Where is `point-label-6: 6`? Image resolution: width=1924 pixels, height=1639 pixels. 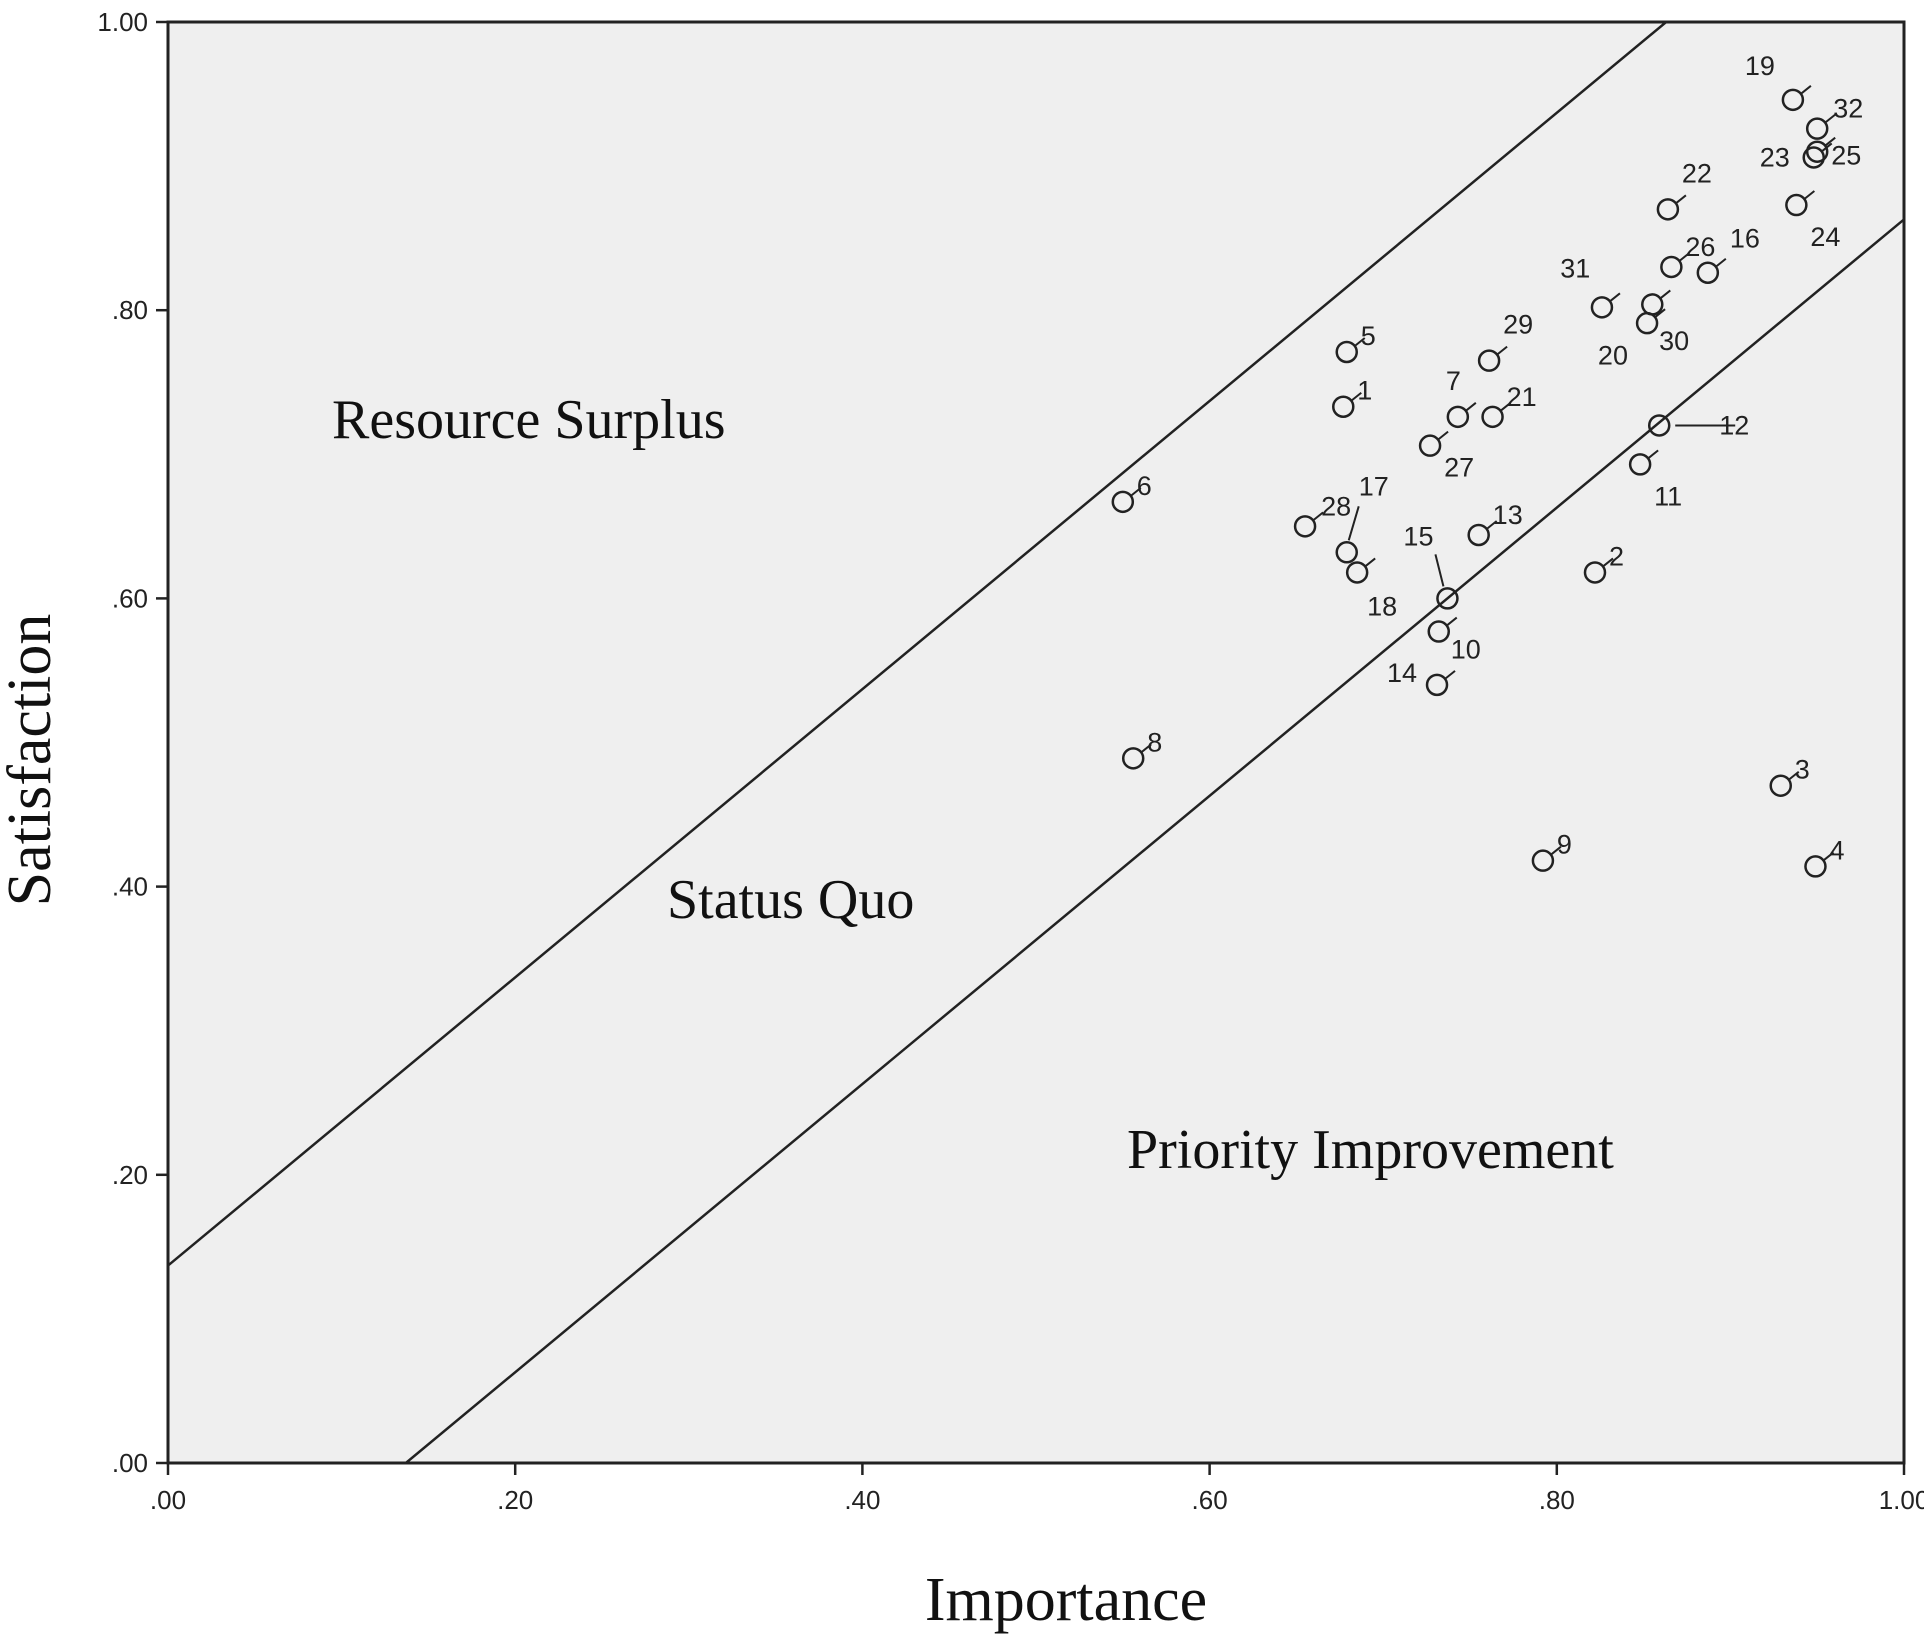
point-label-6: 6 is located at coordinates (1144, 486).